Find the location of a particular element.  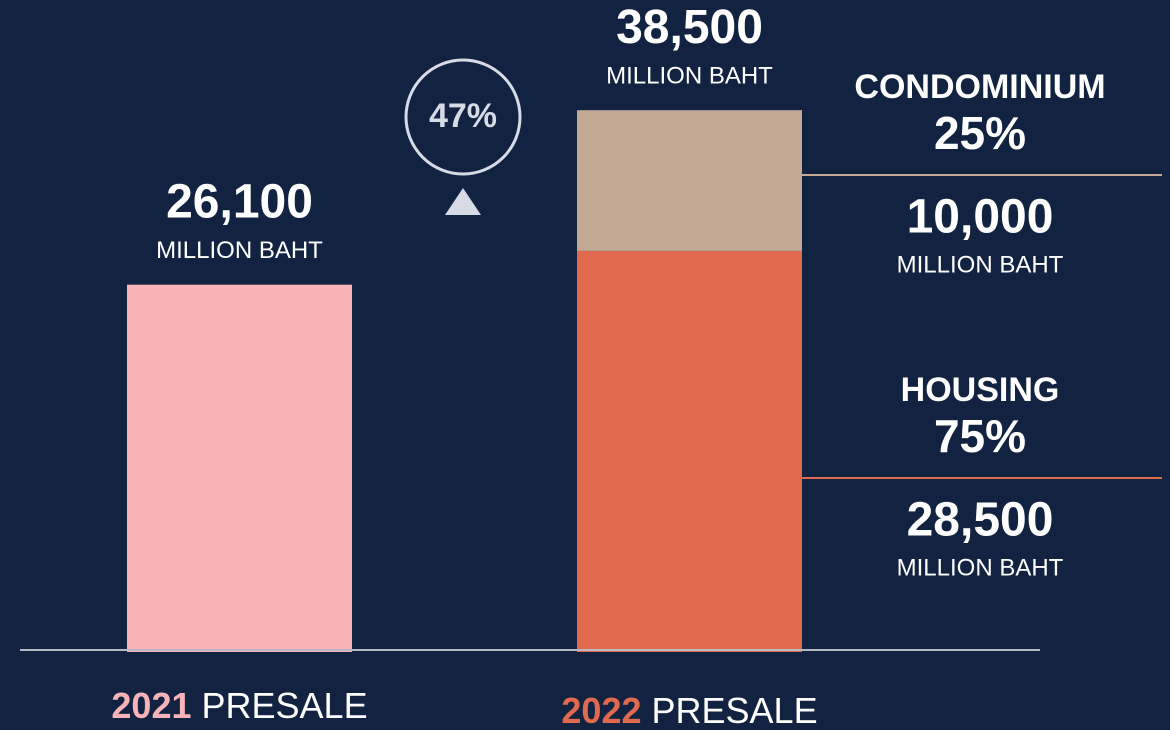

segment-share: 75% is located at coordinates (980, 436).